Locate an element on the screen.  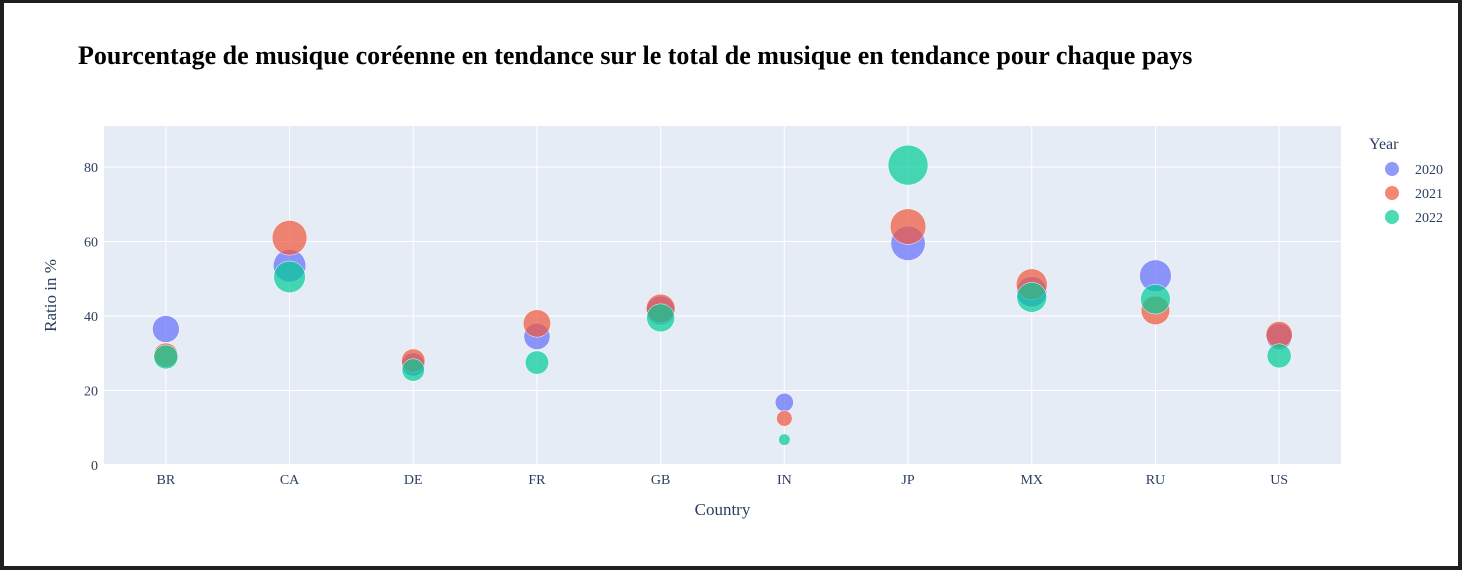
bubble-2022-MX is located at coordinates (1031, 297).